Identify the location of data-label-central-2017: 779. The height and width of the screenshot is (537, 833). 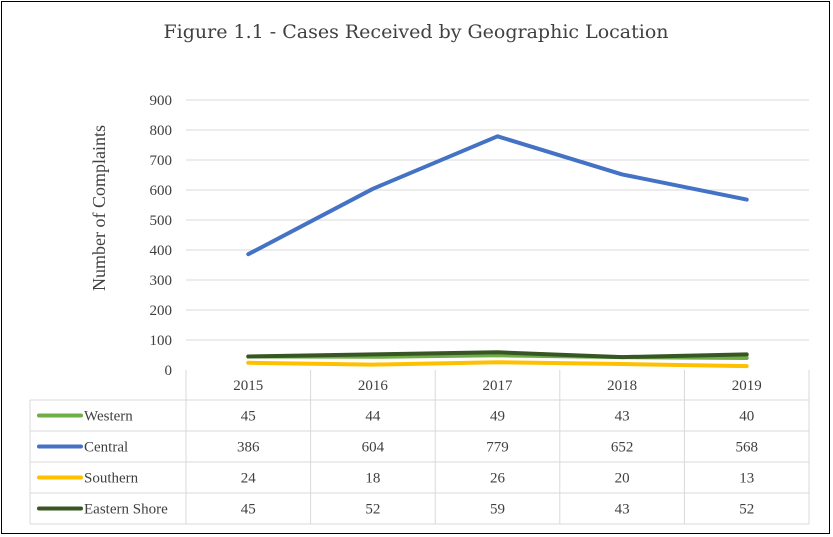
(497, 448).